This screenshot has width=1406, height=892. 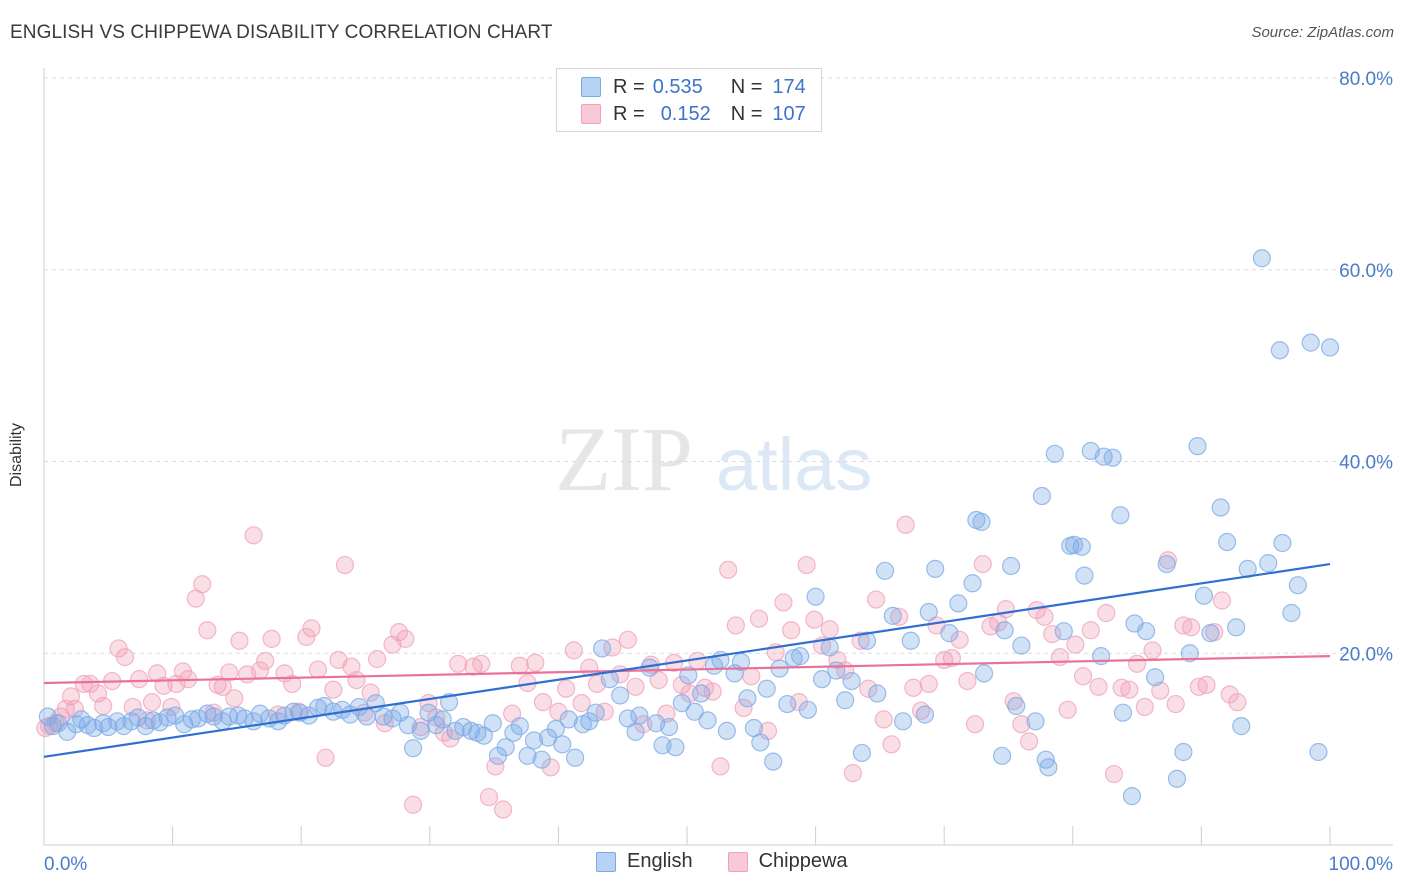 I want to click on series-legend: English Chippewa, so click(x=739, y=861).